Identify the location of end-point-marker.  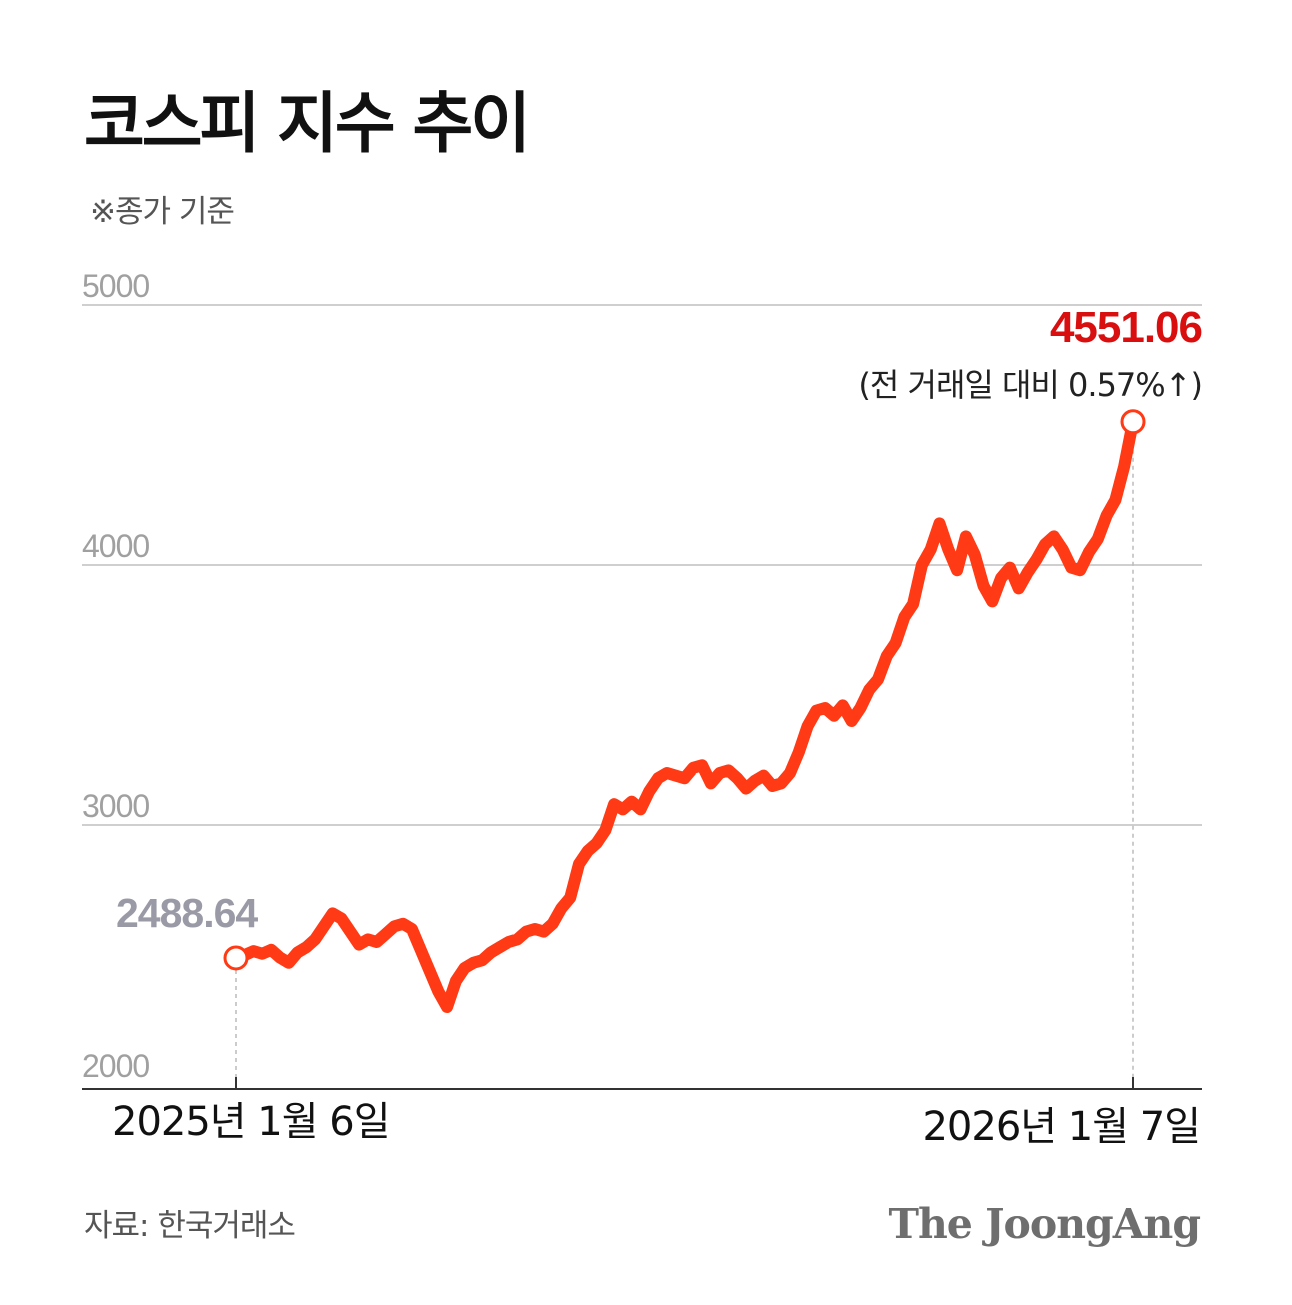
(1133, 422).